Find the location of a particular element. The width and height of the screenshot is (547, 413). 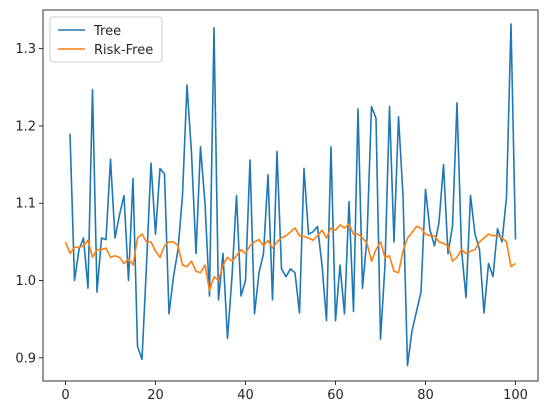

x-tick-label: 0 is located at coordinates (65, 395).